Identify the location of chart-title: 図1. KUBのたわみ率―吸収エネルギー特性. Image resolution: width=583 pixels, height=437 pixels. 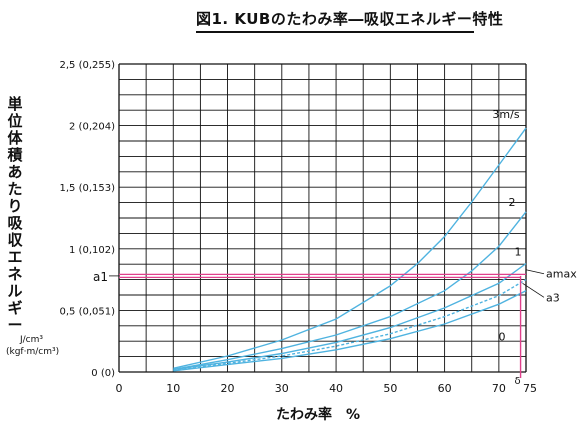
(350, 19).